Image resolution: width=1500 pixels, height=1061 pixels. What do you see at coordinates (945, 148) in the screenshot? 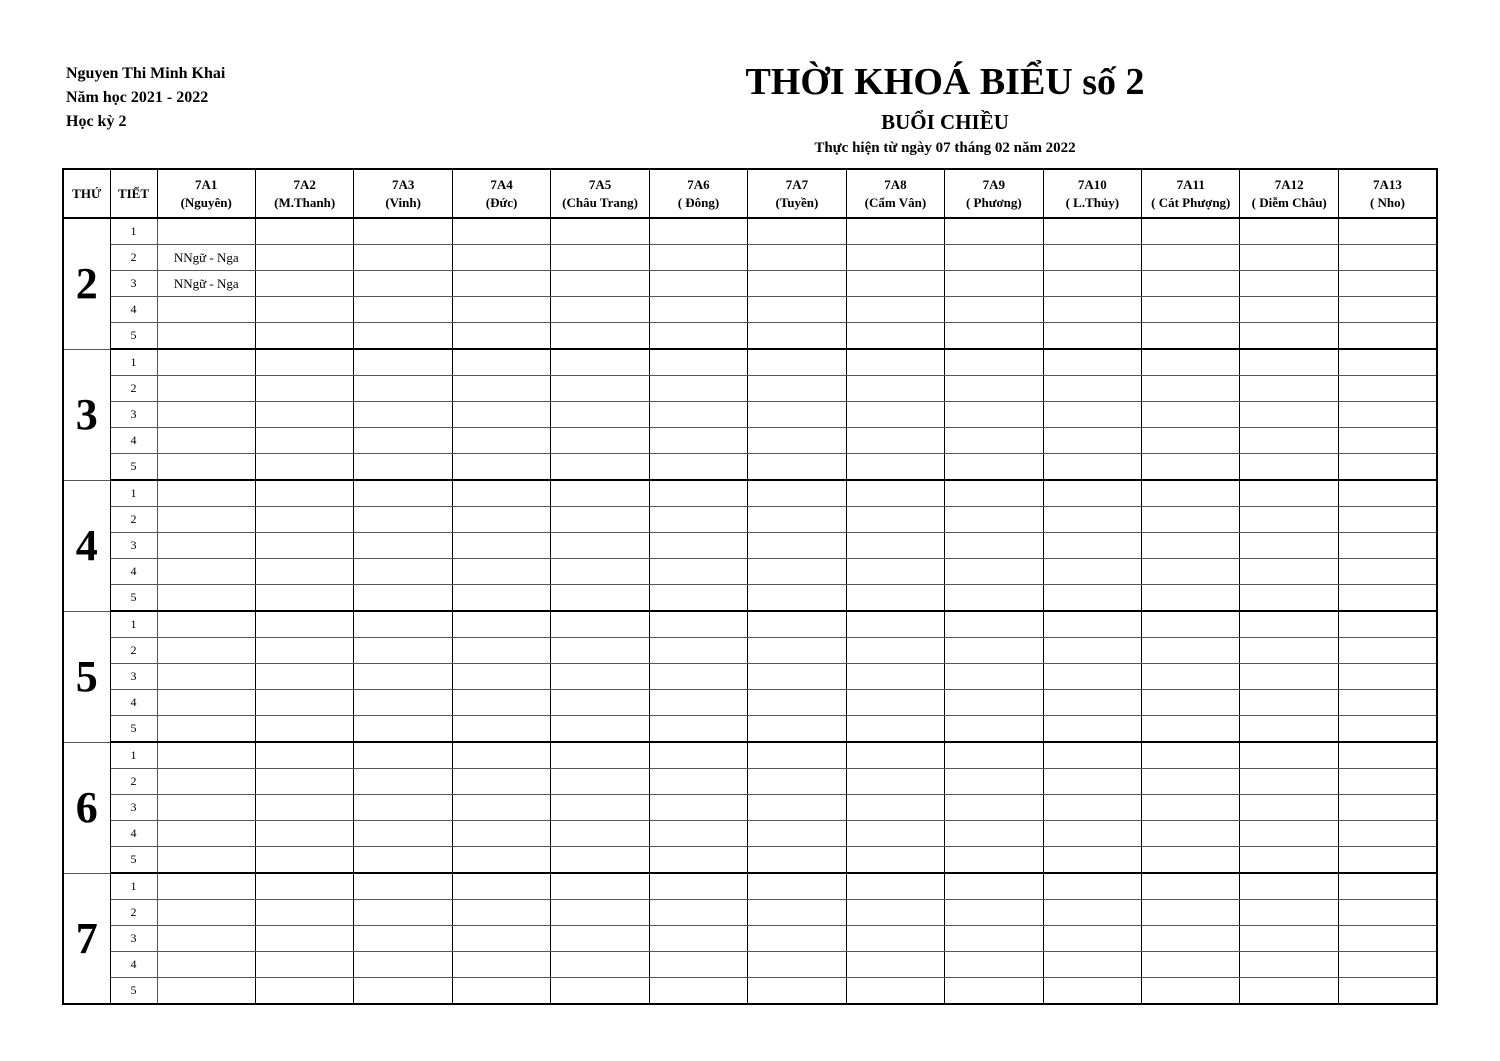
I see `effective-date: Thực hiện từ ngày 07 tháng 02 năm 2022` at bounding box center [945, 148].